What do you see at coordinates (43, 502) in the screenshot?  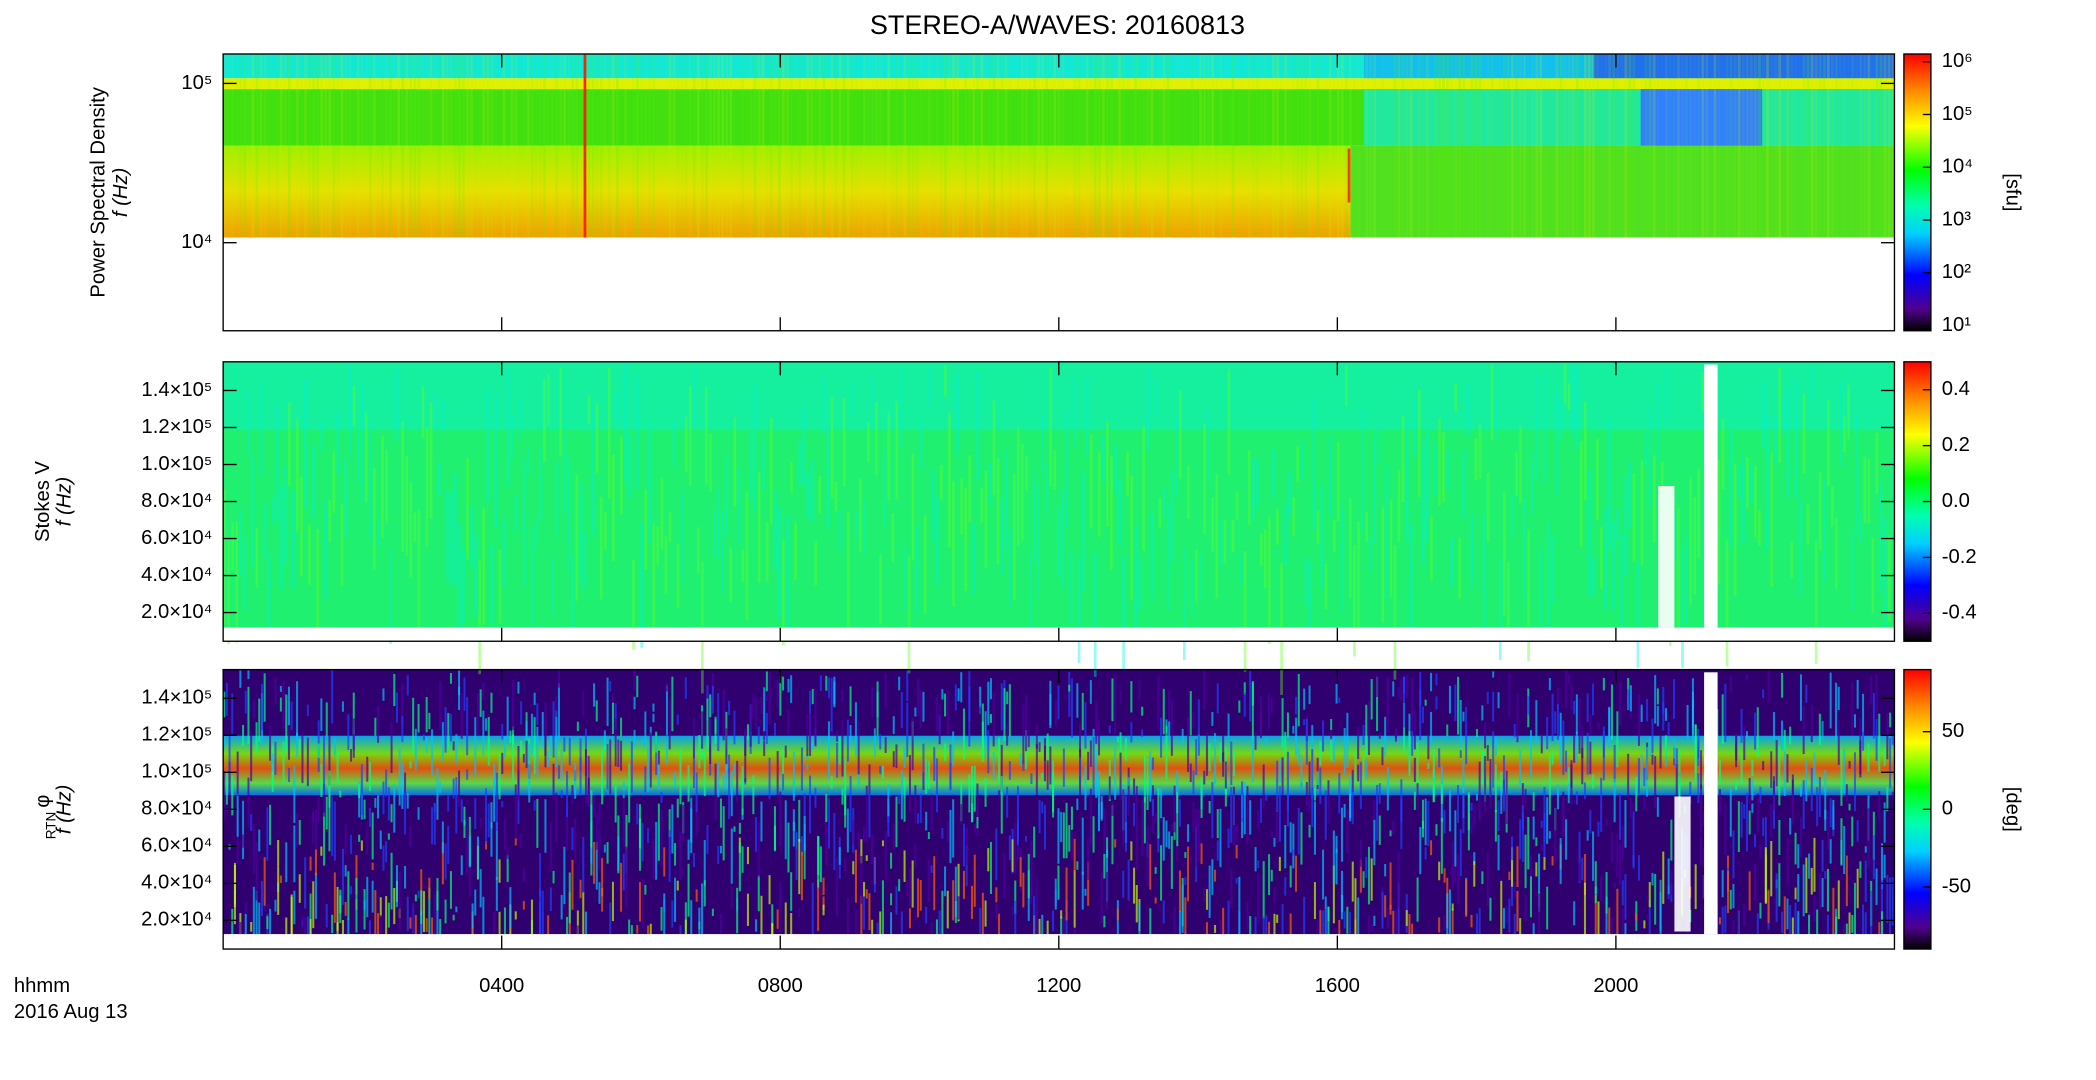 I see `y-axis-quantity: Stokes V` at bounding box center [43, 502].